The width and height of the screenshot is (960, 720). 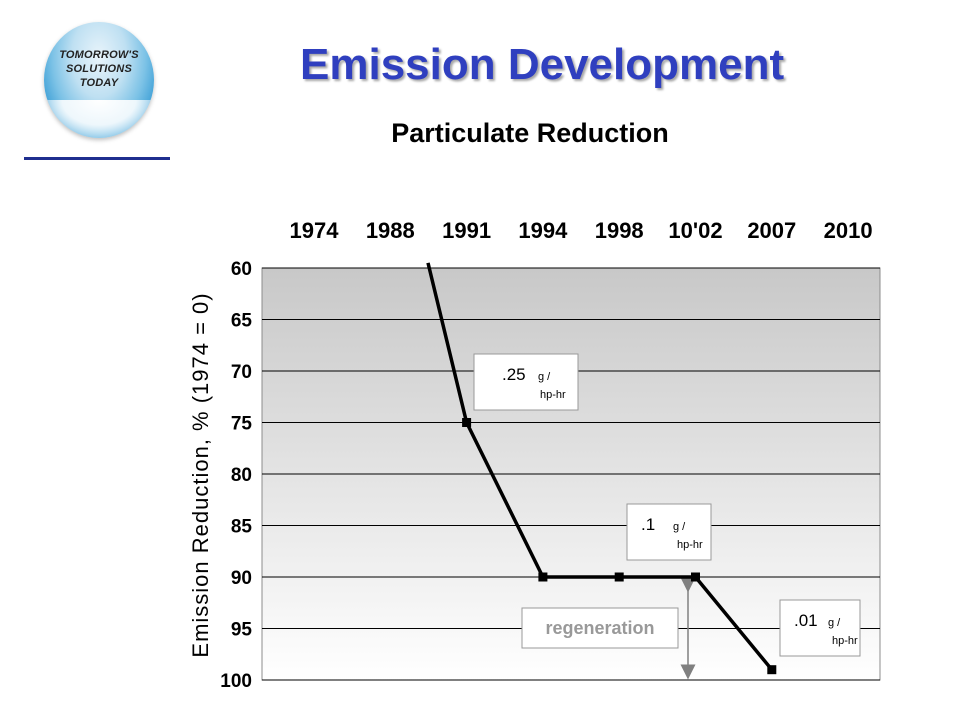 What do you see at coordinates (695, 230) in the screenshot?
I see `x-tick-label: 10'02` at bounding box center [695, 230].